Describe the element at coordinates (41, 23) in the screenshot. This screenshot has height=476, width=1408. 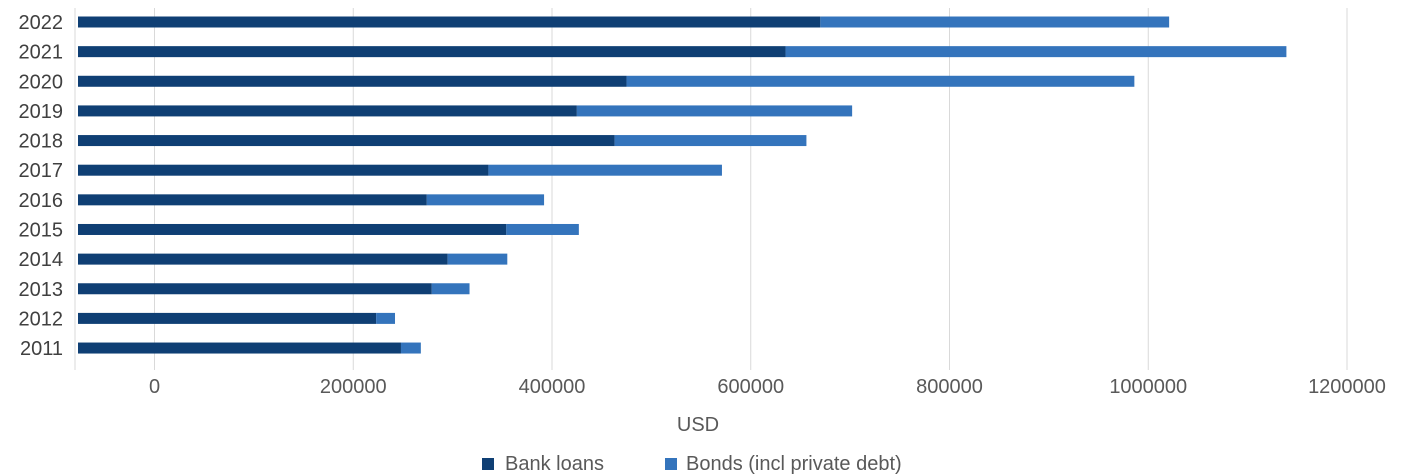
I see `category-label: 2022` at that location.